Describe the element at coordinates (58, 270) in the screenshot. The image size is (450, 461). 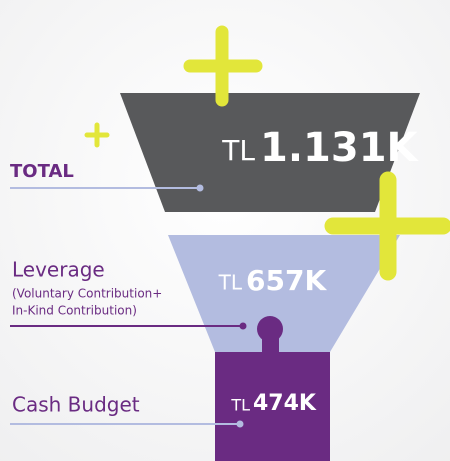
I see `label: Leverage` at that location.